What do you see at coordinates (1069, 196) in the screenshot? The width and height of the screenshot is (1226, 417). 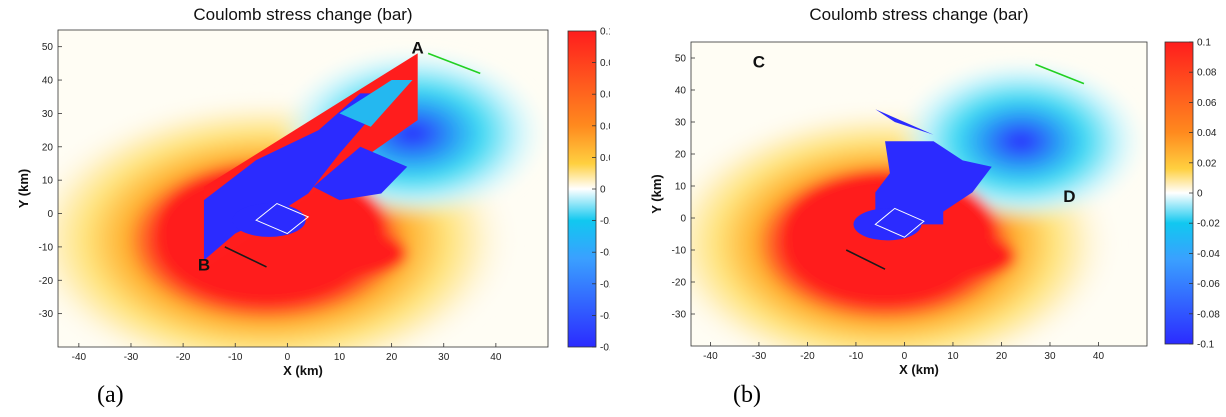 I see `section-point-D: D` at bounding box center [1069, 196].